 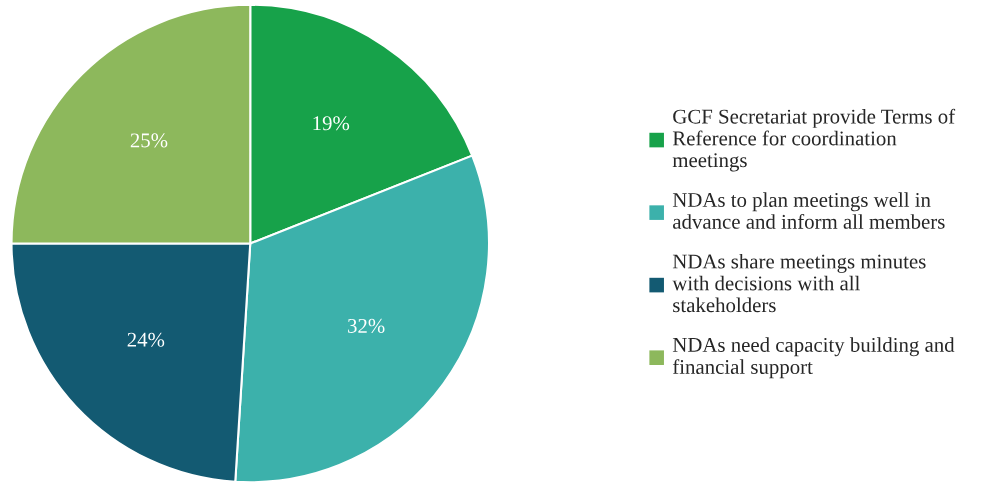 I want to click on data-label: 25%, so click(x=149, y=140).